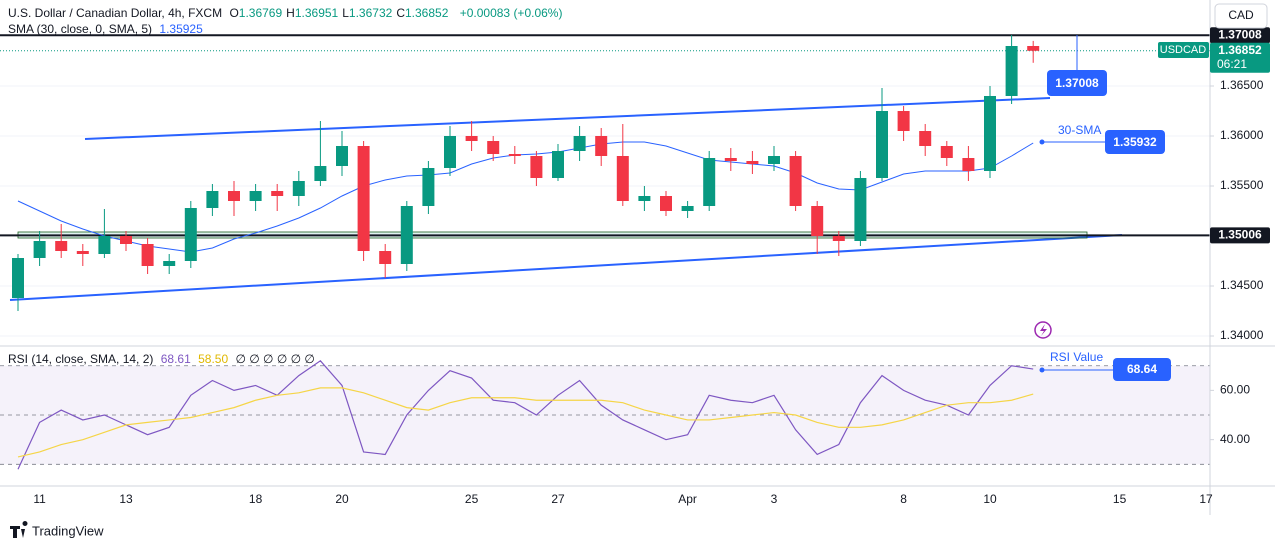 This screenshot has height=550, width=1275. I want to click on x-tick-label: 17, so click(1206, 499).